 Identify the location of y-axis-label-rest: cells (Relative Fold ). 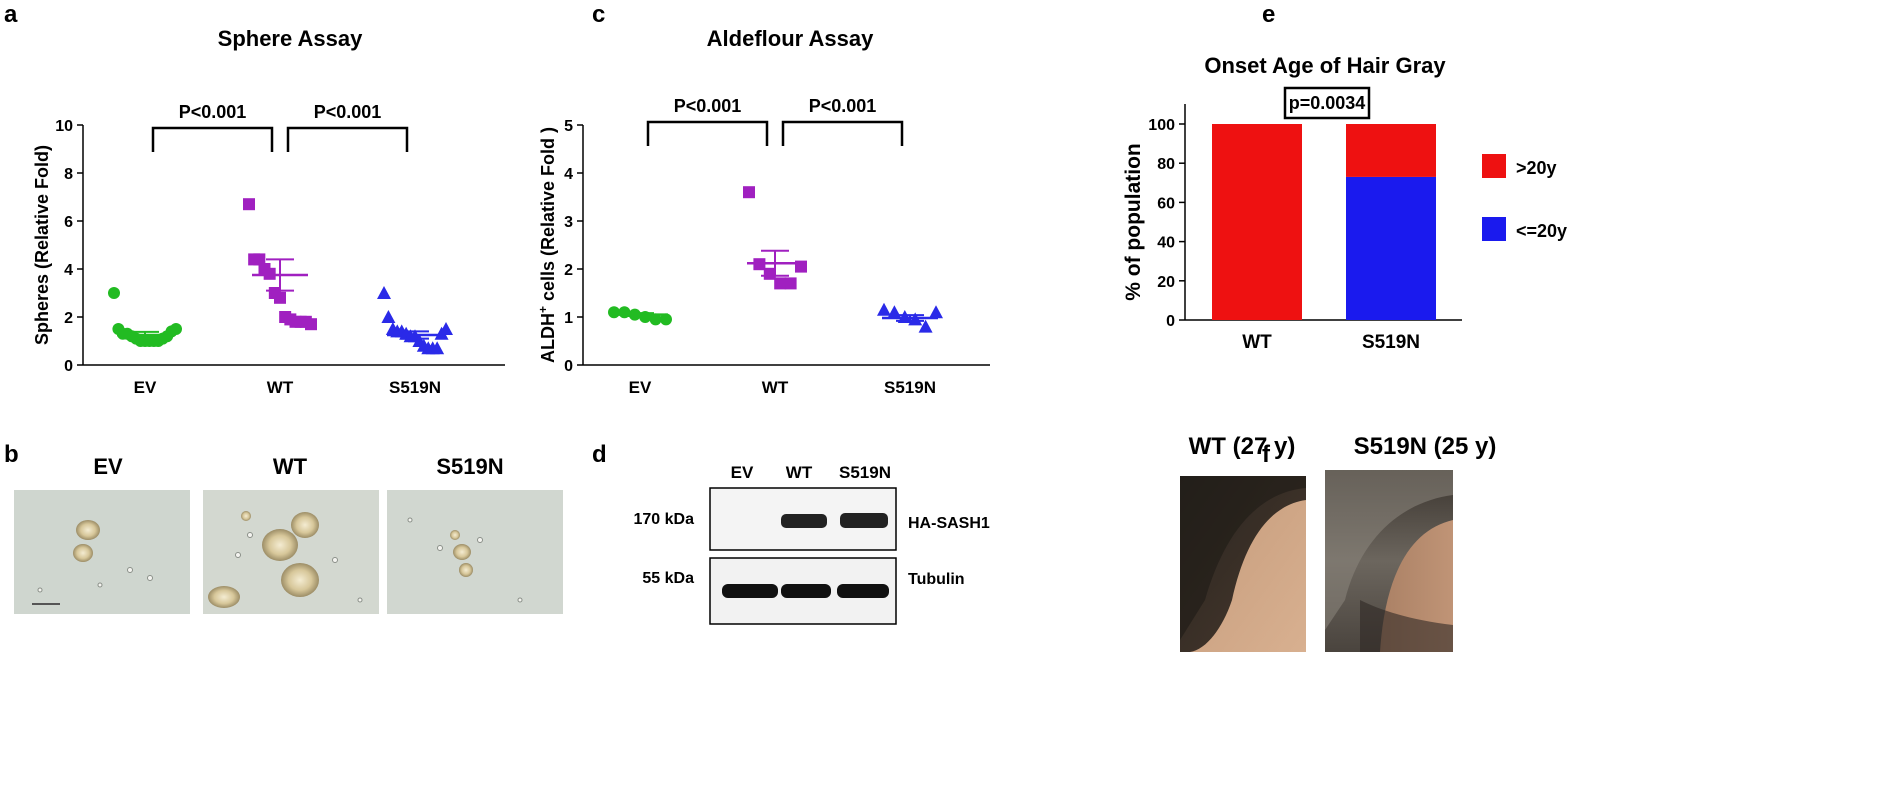
(548, 216).